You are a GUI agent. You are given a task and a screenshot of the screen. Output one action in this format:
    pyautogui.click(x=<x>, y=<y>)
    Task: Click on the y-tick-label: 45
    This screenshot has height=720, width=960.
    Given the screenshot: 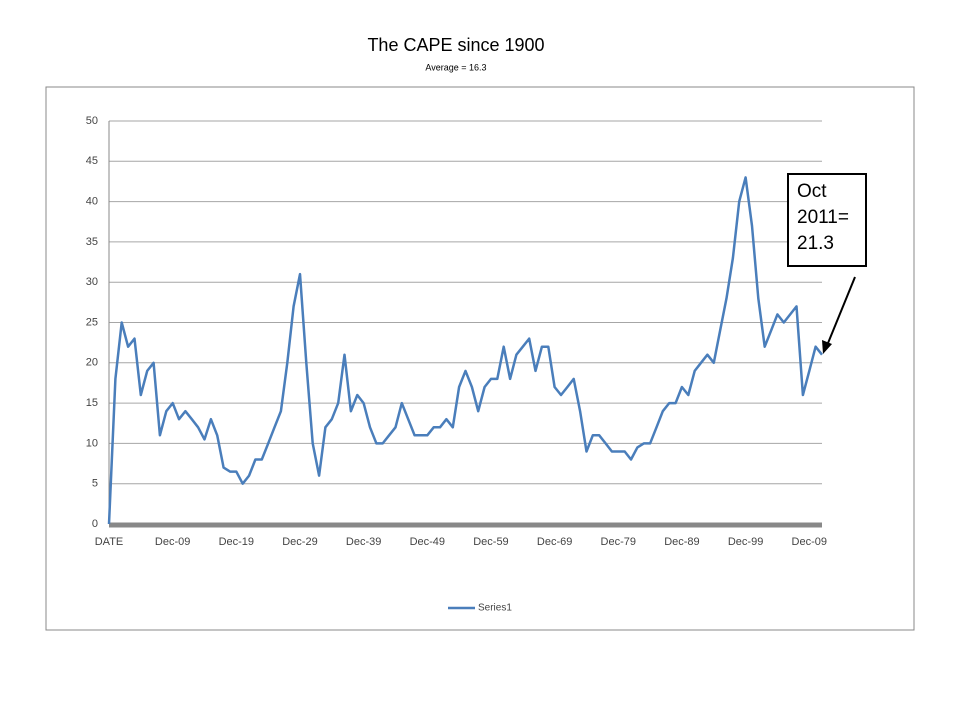 What is the action you would take?
    pyautogui.click(x=92, y=161)
    